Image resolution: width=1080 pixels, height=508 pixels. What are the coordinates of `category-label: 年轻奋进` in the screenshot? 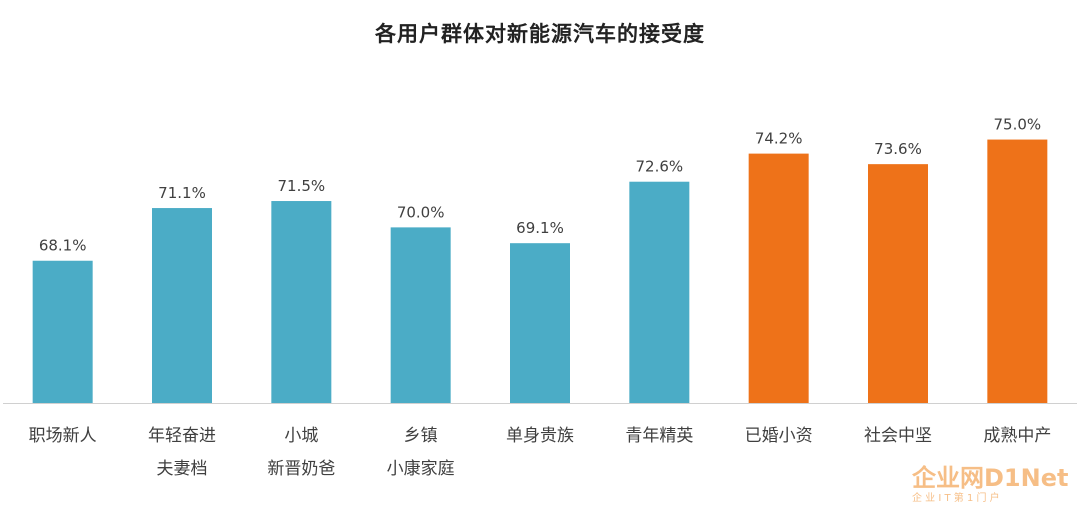 It's located at (182, 436).